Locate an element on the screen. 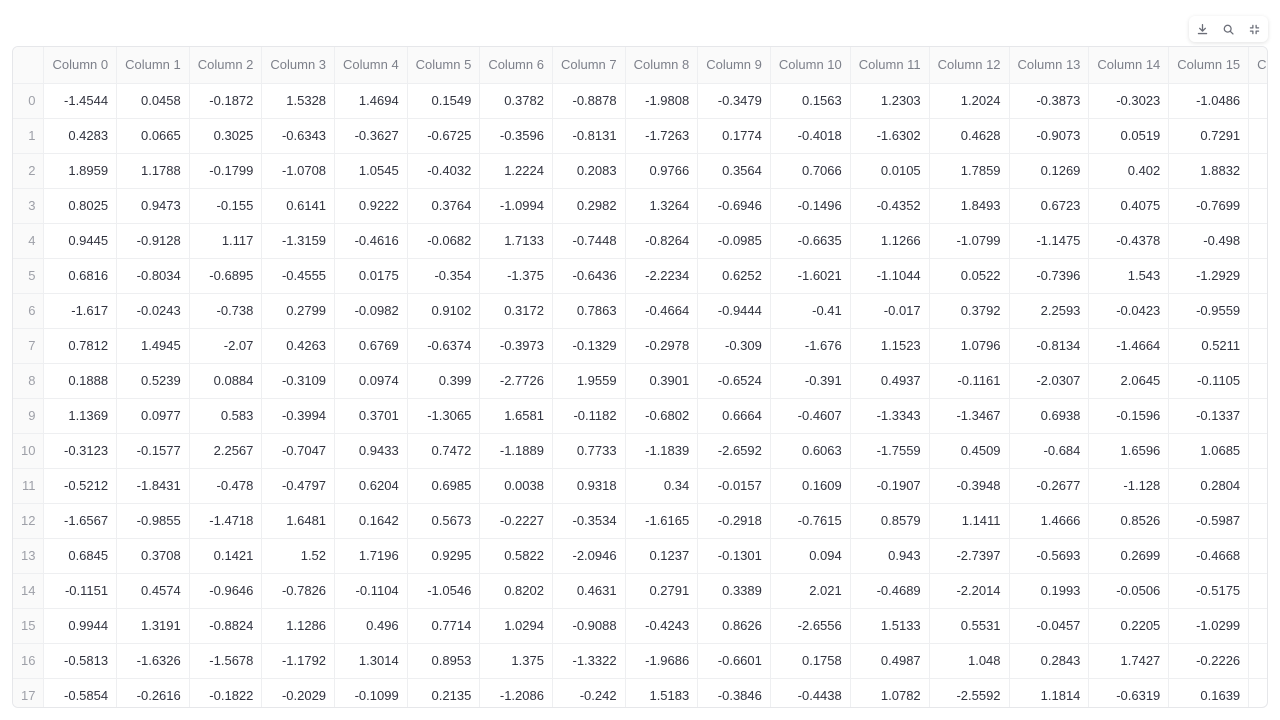  table-cell: -0.9088 is located at coordinates (589, 626).